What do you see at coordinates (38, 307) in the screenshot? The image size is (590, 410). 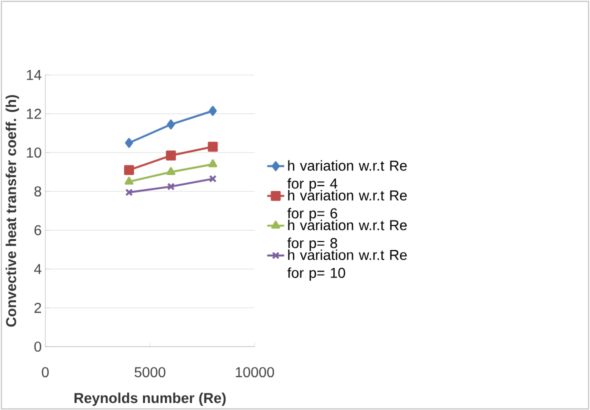 I see `y-tick-label: 2` at bounding box center [38, 307].